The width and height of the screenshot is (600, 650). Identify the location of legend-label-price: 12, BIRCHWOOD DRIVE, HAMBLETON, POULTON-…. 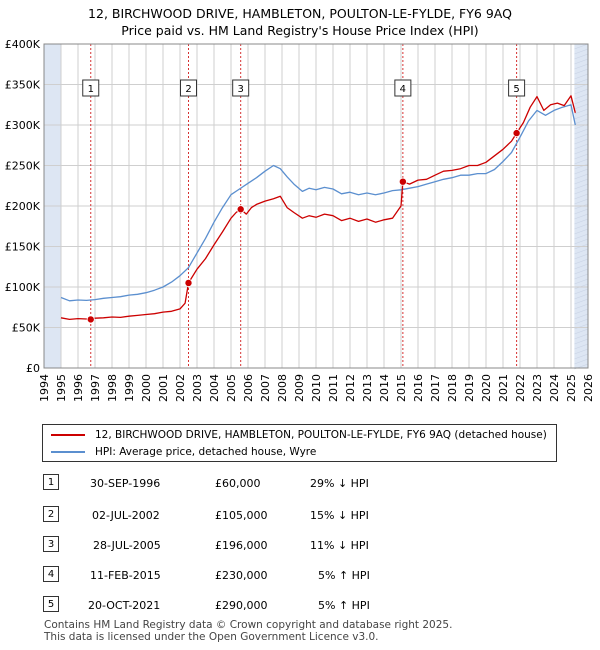
(321, 435).